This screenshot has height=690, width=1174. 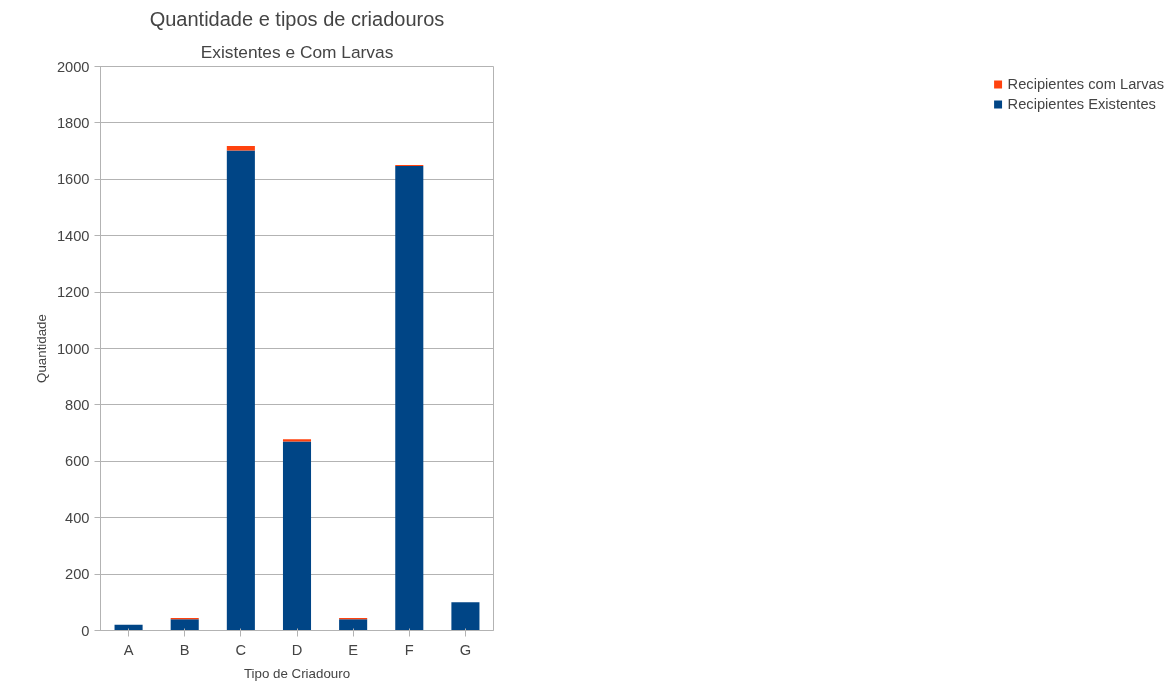 What do you see at coordinates (73, 179) in the screenshot?
I see `y-tick-label: 1600` at bounding box center [73, 179].